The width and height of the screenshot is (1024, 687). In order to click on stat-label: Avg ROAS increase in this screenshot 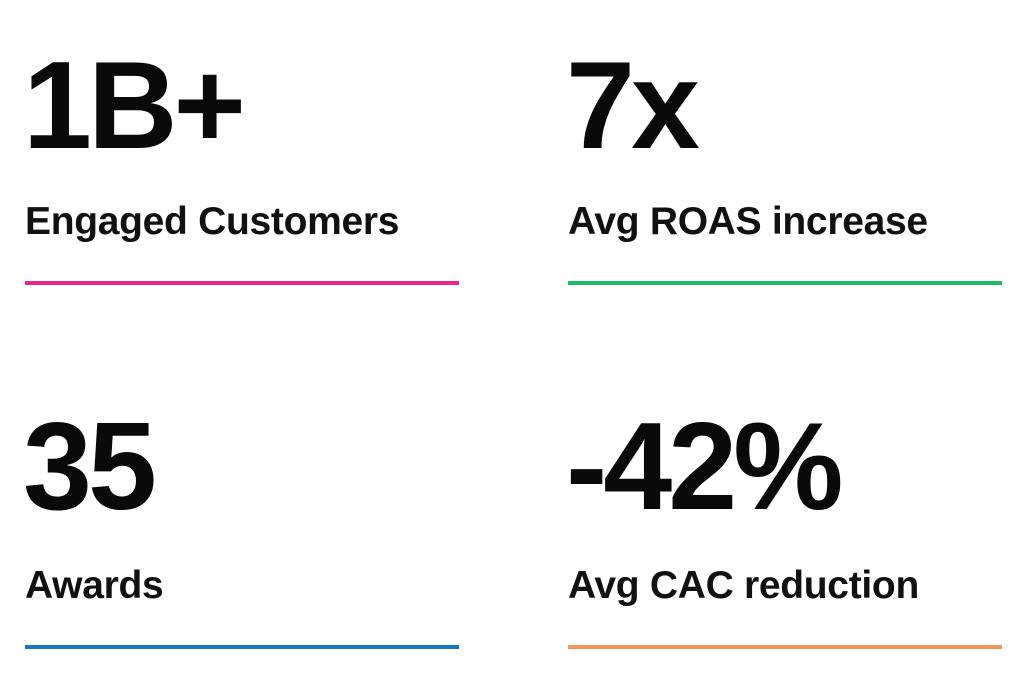, I will do `click(748, 221)`.